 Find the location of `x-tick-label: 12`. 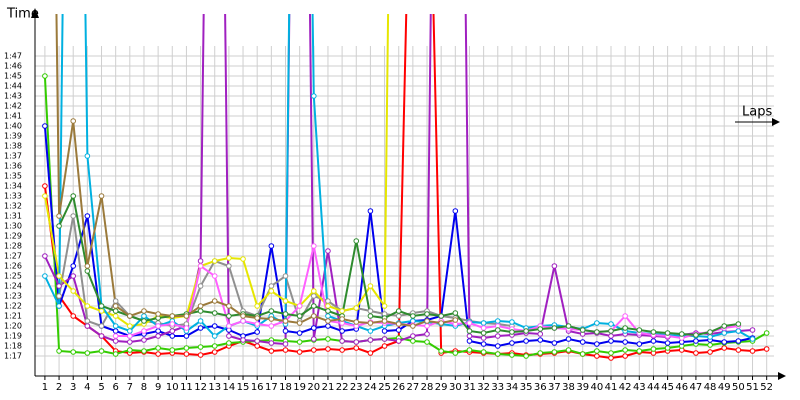

x-tick-label: 12 is located at coordinates (200, 387).